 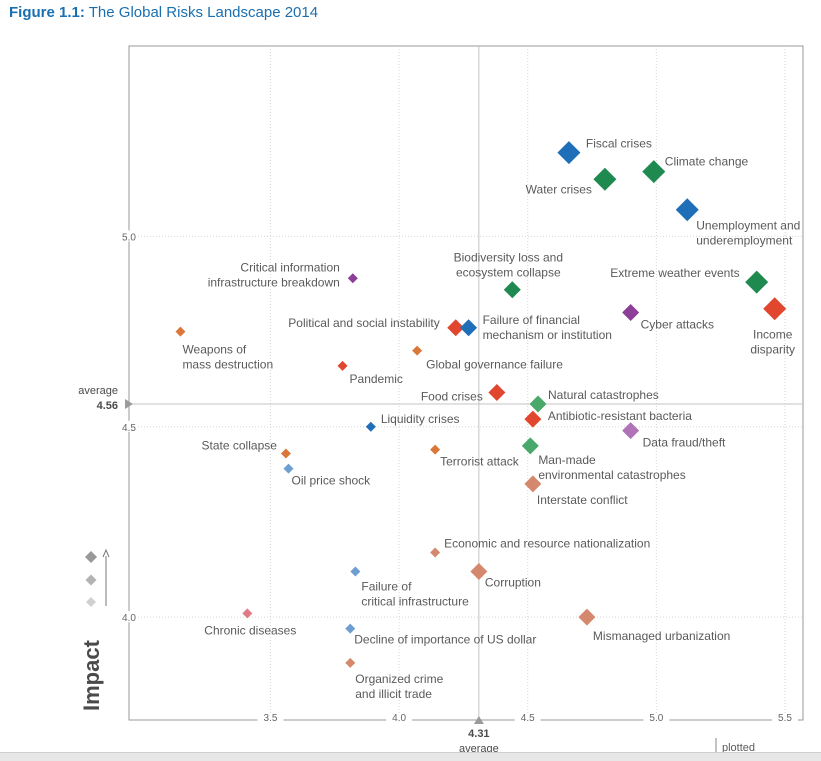 What do you see at coordinates (47, 12) in the screenshot?
I see `figure-number: Figure 1.1:` at bounding box center [47, 12].